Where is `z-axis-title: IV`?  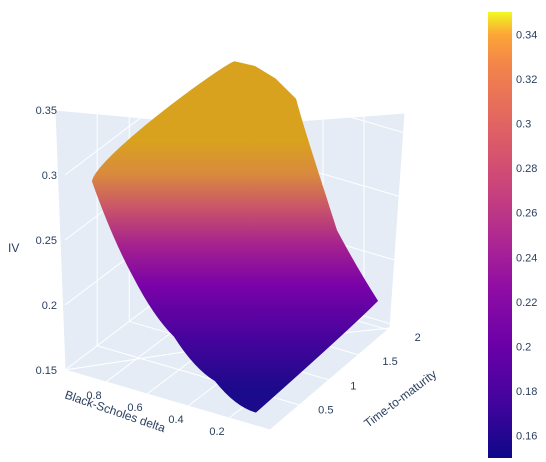
z-axis-title: IV is located at coordinates (13, 248).